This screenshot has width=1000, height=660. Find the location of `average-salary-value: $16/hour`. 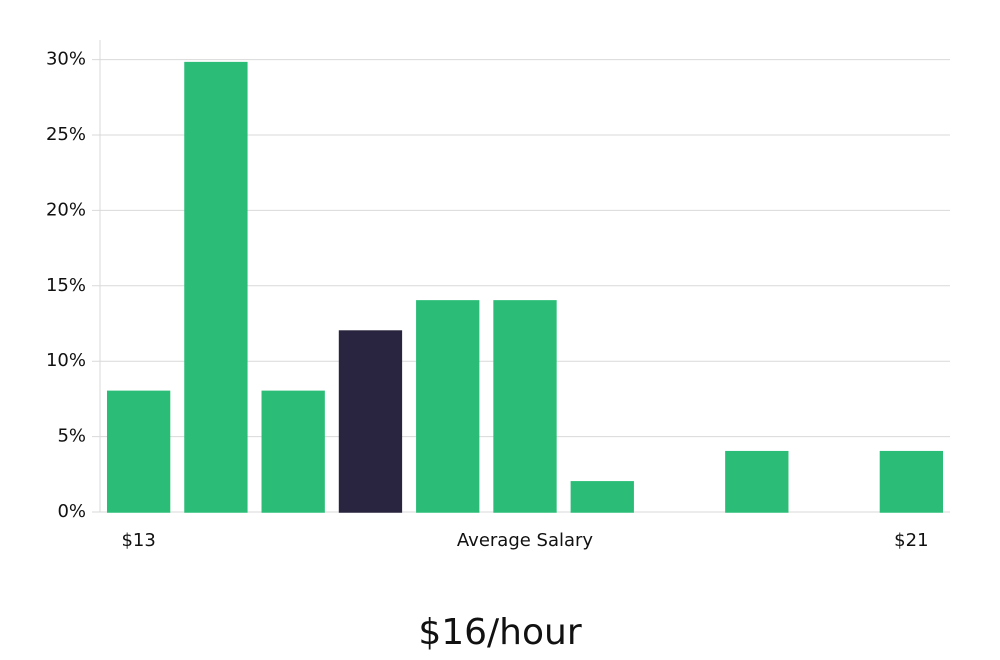

average-salary-value: $16/hour is located at coordinates (500, 632).